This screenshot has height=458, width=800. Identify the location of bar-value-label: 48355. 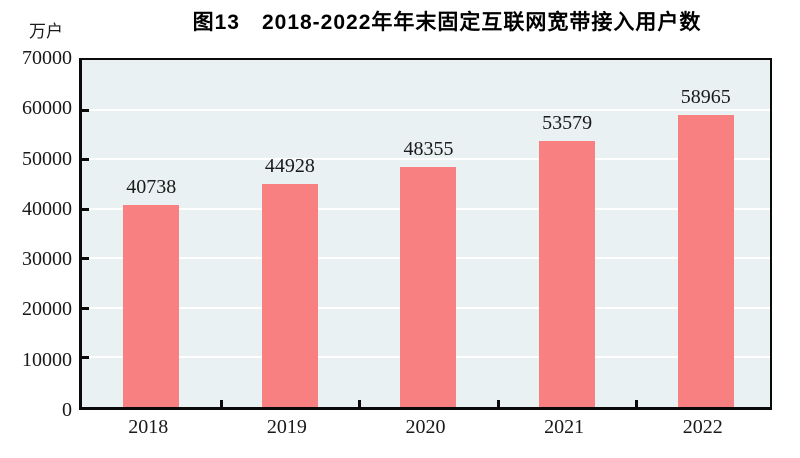
(428, 149).